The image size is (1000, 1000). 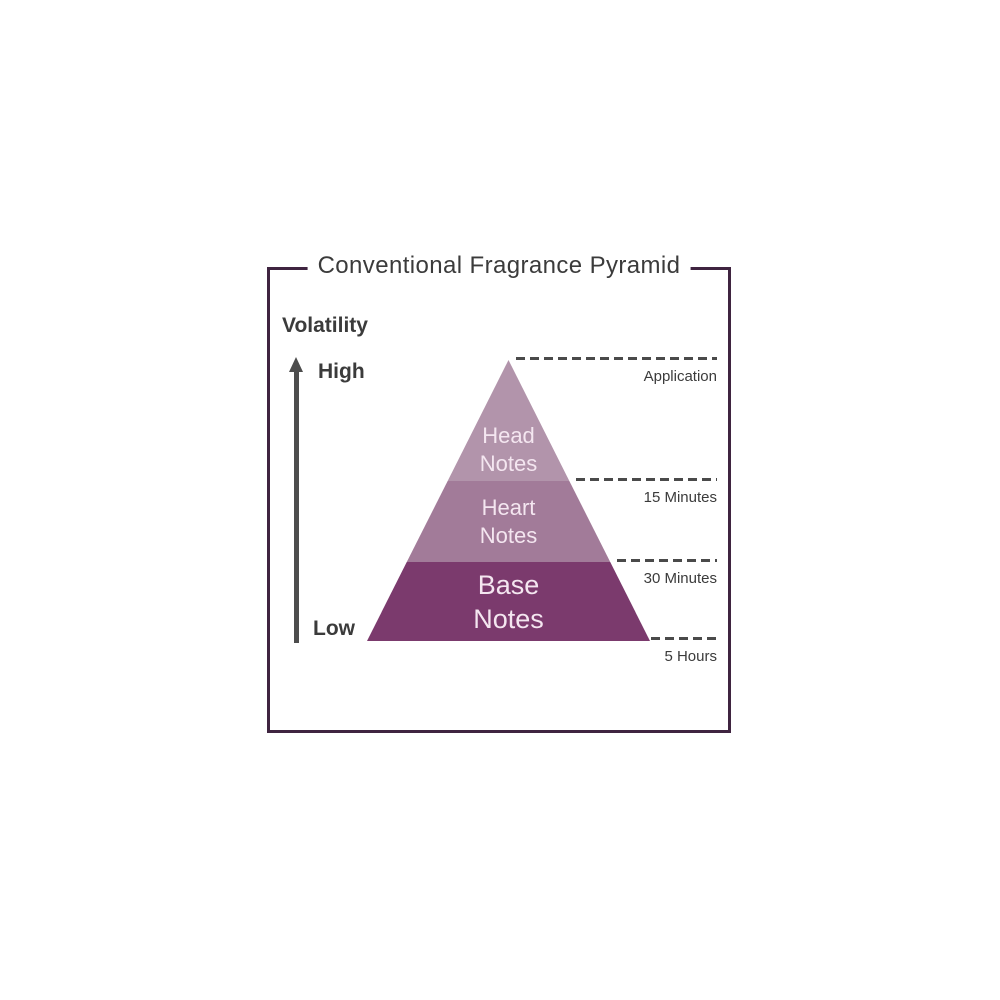 I want to click on arrow-up-icon, so click(x=296, y=364).